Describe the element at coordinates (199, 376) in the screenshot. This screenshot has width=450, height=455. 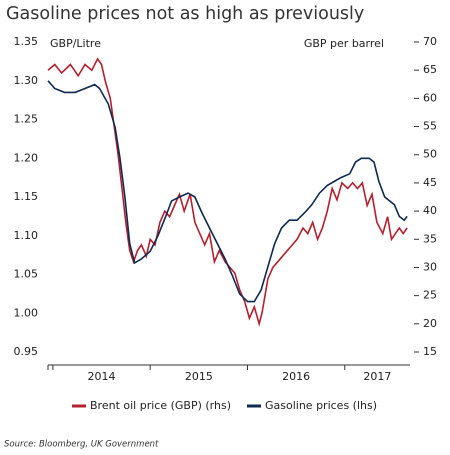
I see `x-tick-label: 2015` at that location.